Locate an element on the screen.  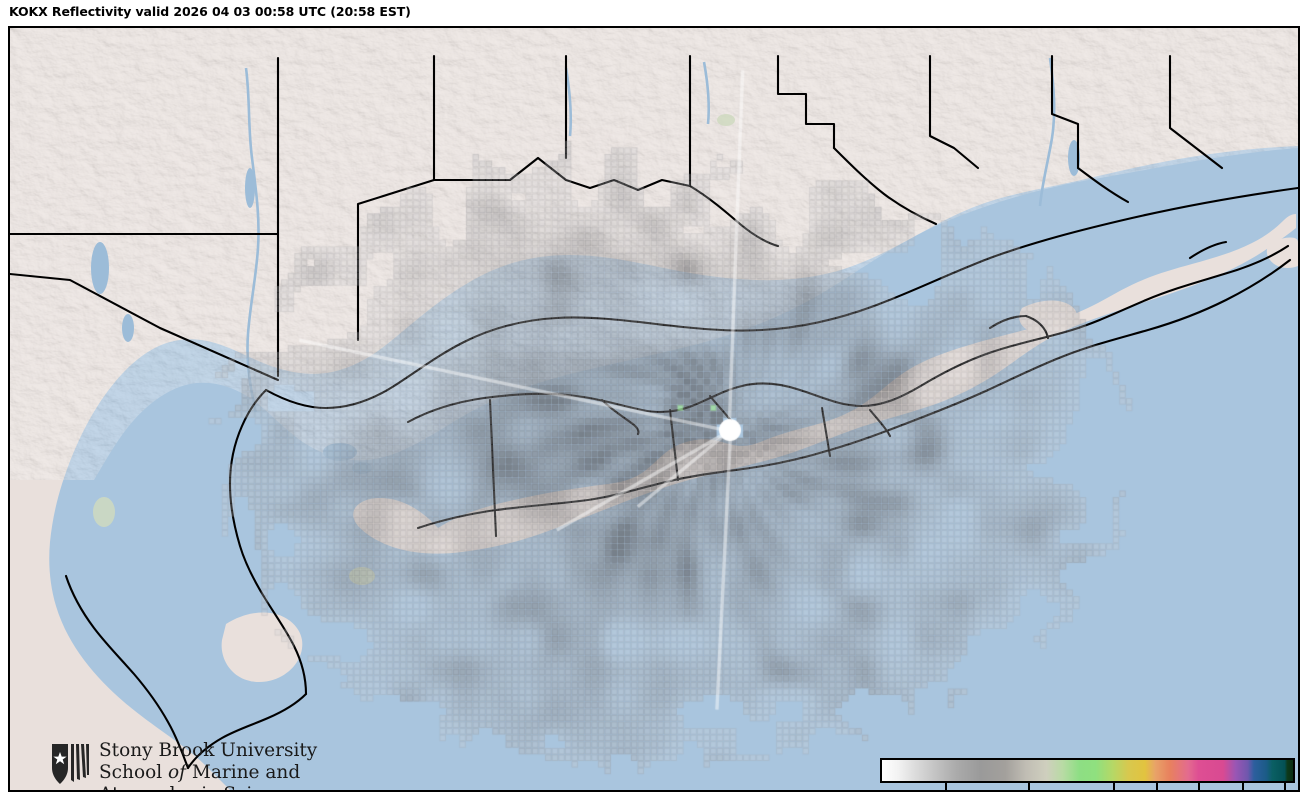
colorbar-tick-label: 40 is located at coordinates (1115, 791).